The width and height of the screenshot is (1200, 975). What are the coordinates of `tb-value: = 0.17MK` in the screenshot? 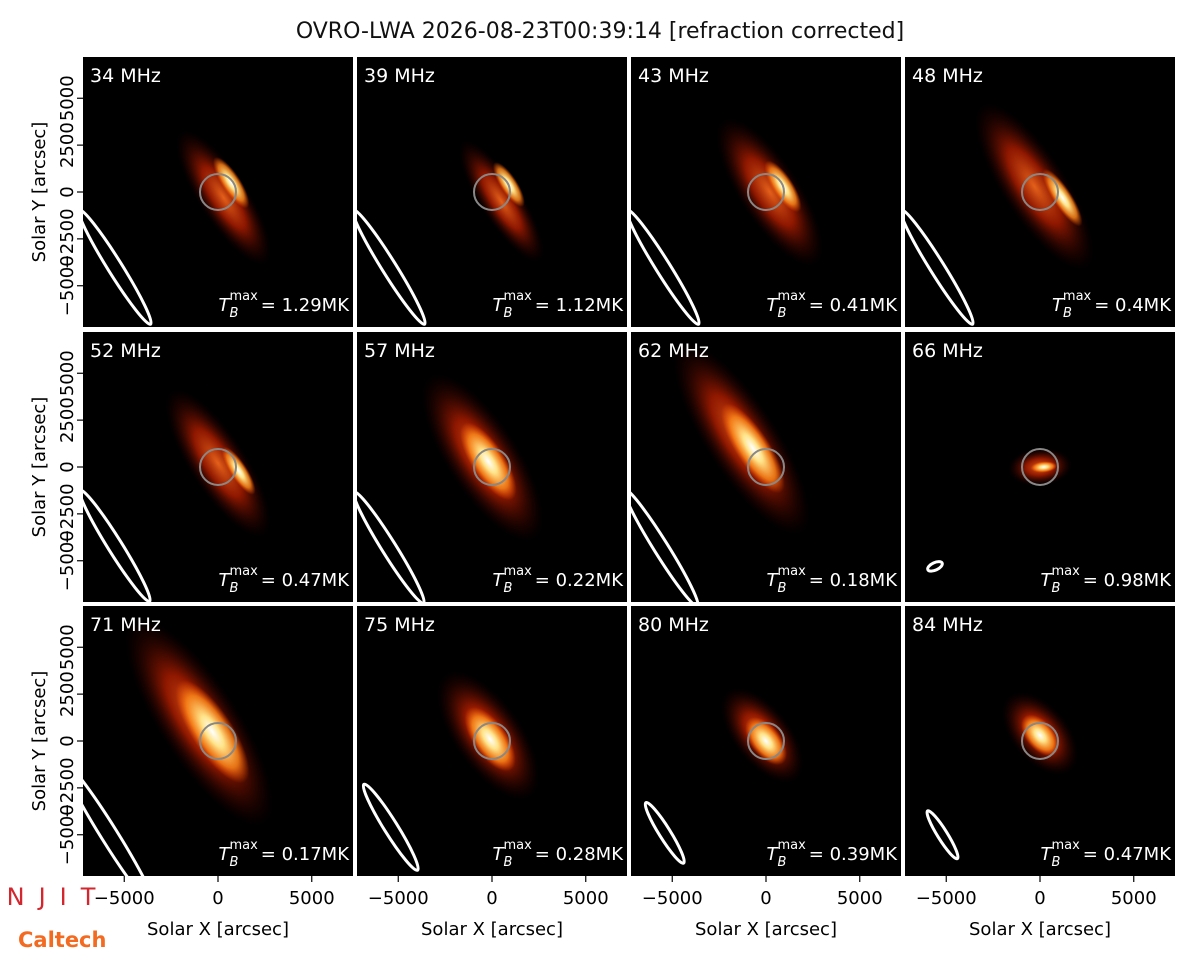 It's located at (305, 854).